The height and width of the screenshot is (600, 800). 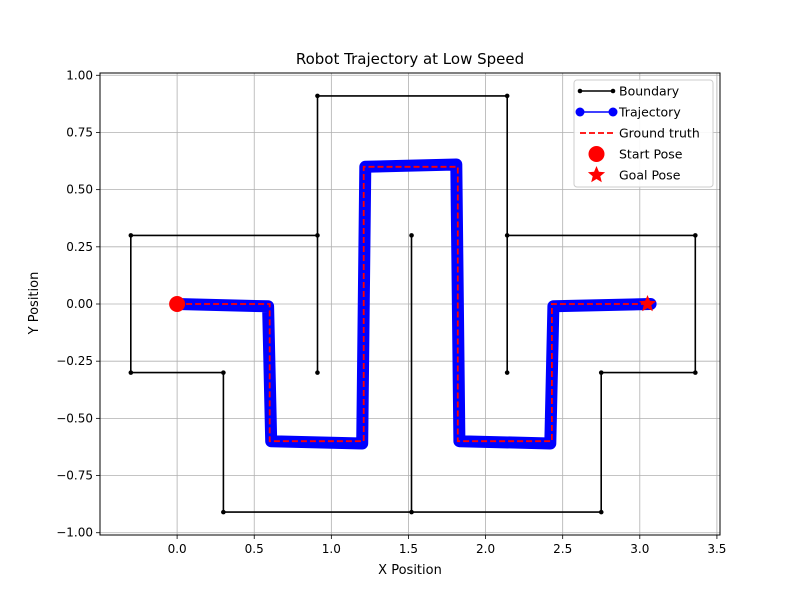 What do you see at coordinates (596, 174) in the screenshot?
I see `legend-handle-goal-pose` at bounding box center [596, 174].